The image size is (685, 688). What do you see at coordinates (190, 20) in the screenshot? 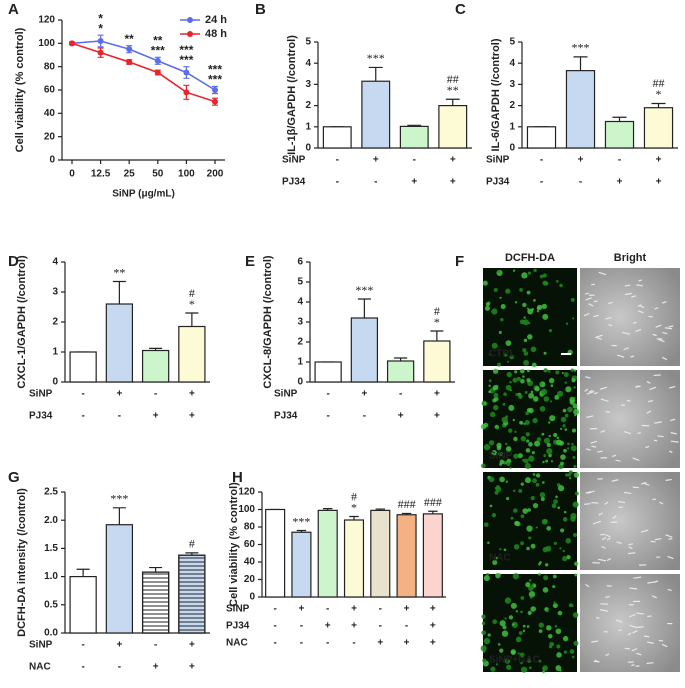
I see `legend-marker` at bounding box center [190, 20].